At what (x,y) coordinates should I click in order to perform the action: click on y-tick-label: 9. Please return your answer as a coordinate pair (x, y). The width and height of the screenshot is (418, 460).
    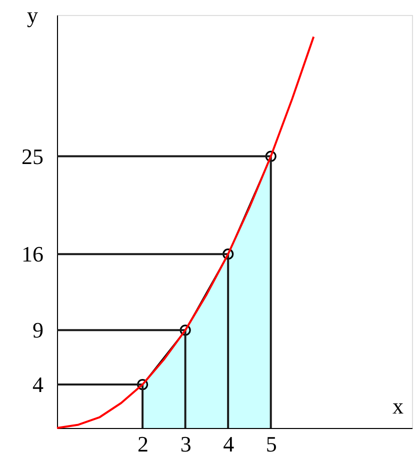
    Looking at the image, I should click on (38, 330).